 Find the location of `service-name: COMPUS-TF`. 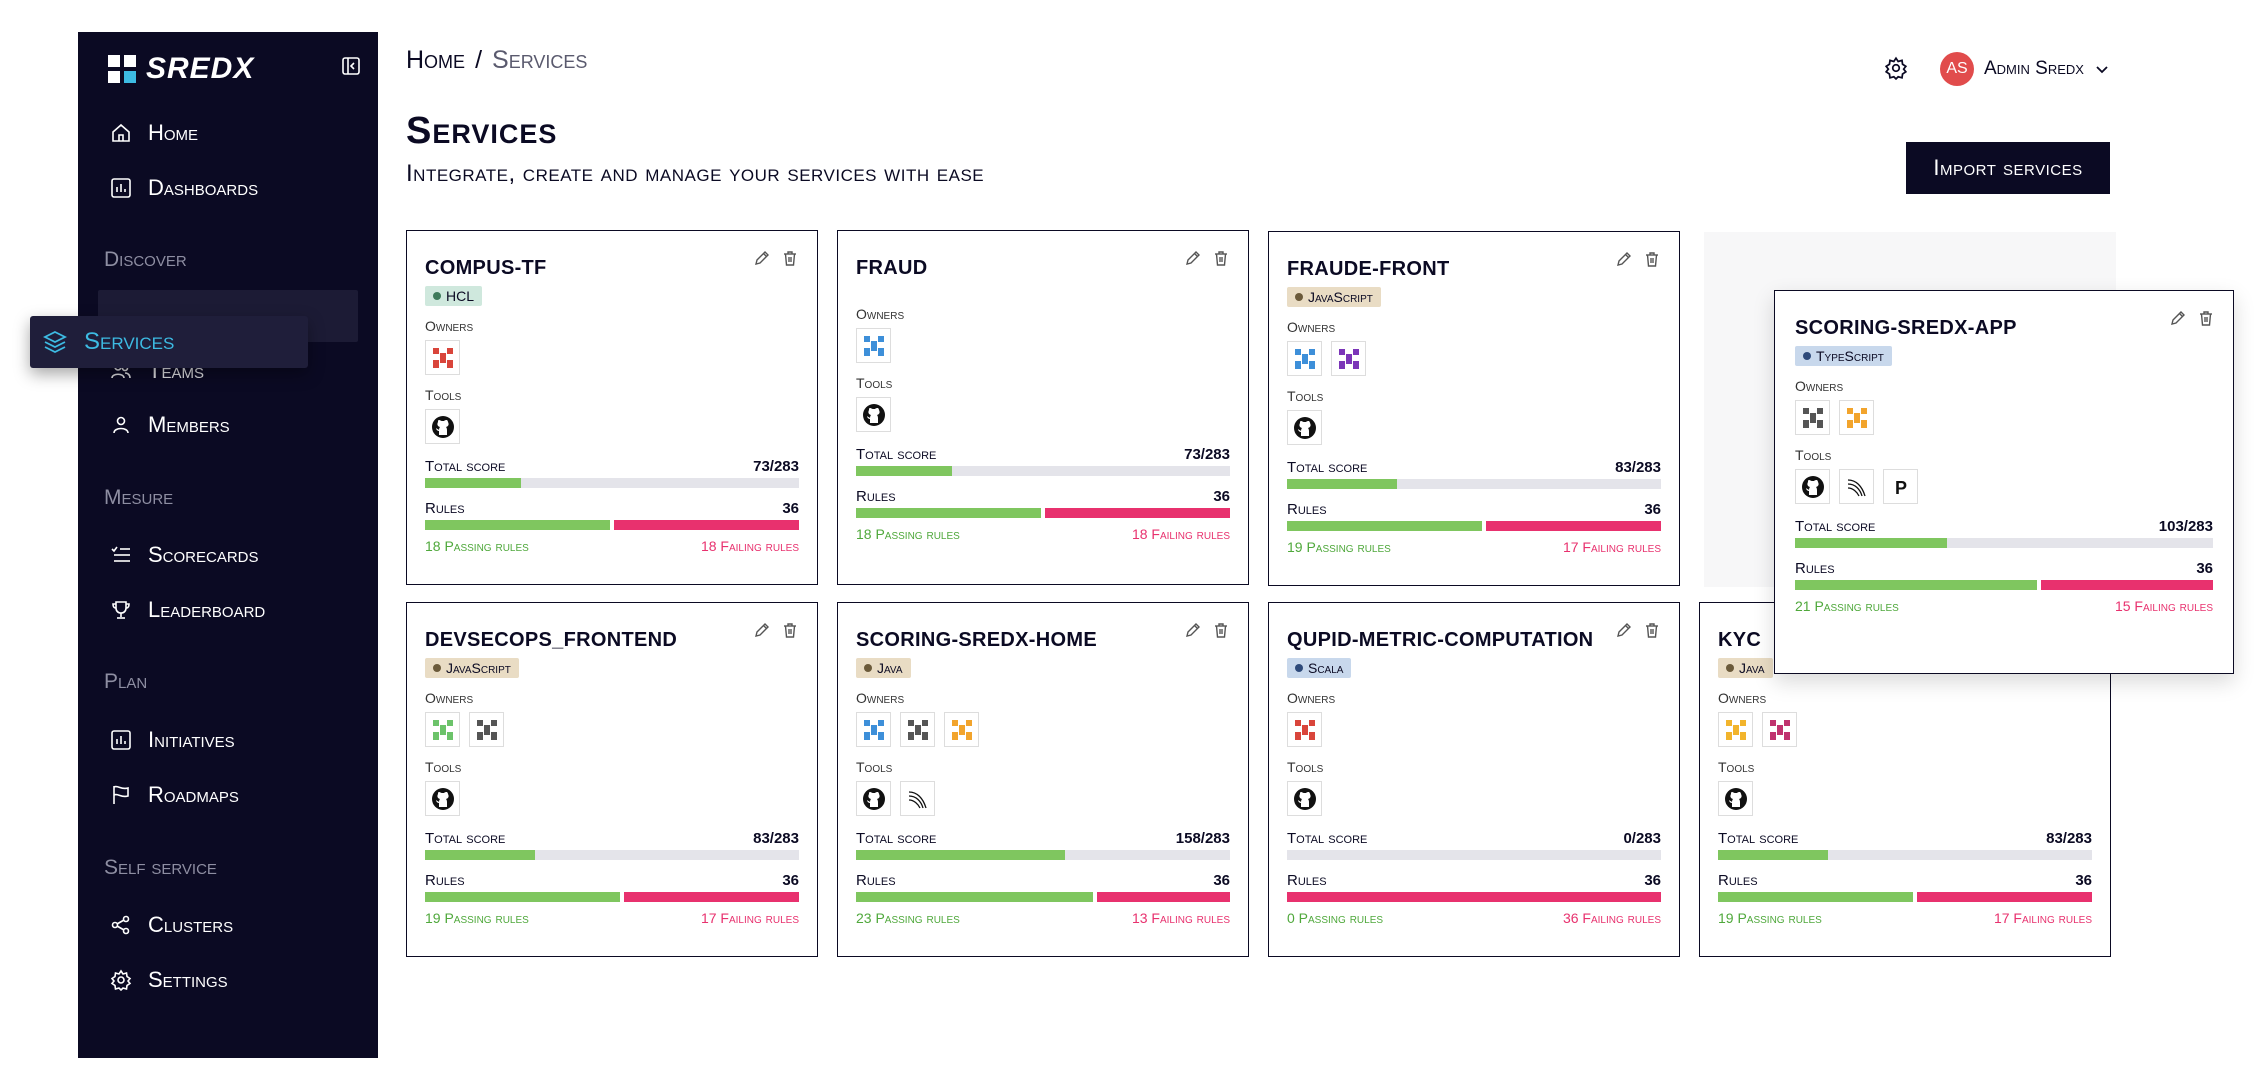

service-name: COMPUS-TF is located at coordinates (486, 268).